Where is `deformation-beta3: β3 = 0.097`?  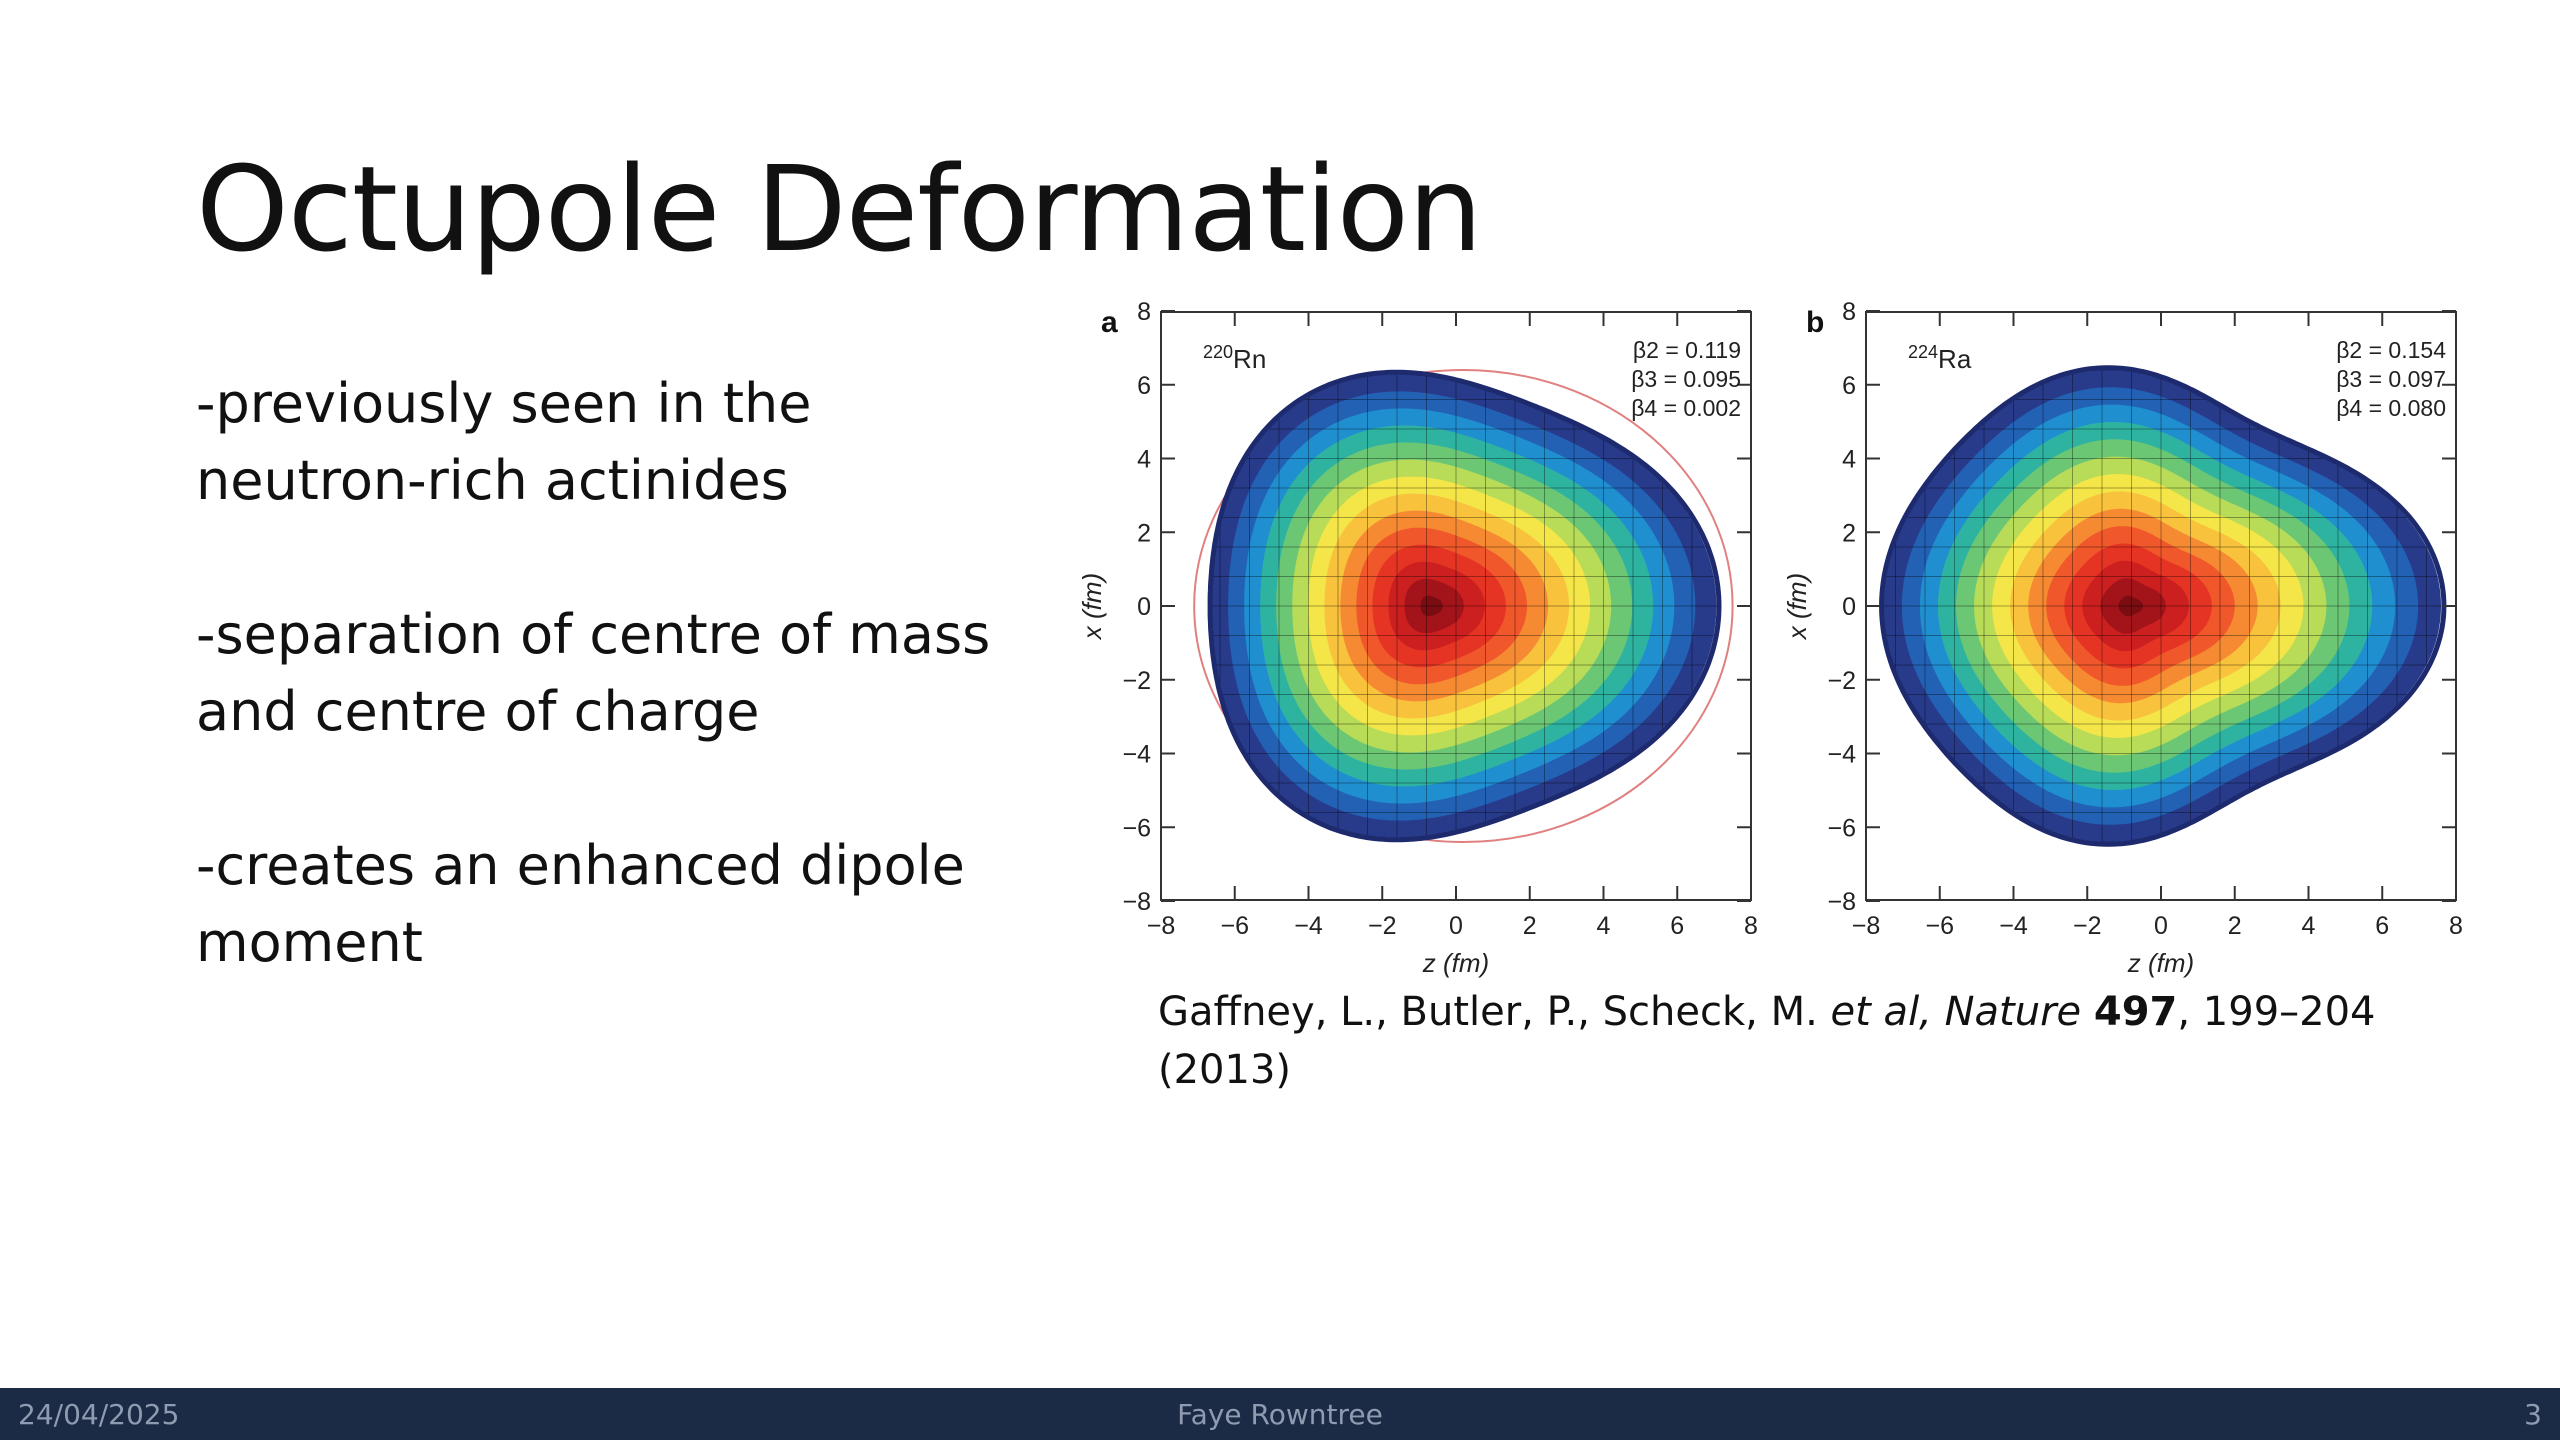 deformation-beta3: β3 = 0.097 is located at coordinates (2391, 379).